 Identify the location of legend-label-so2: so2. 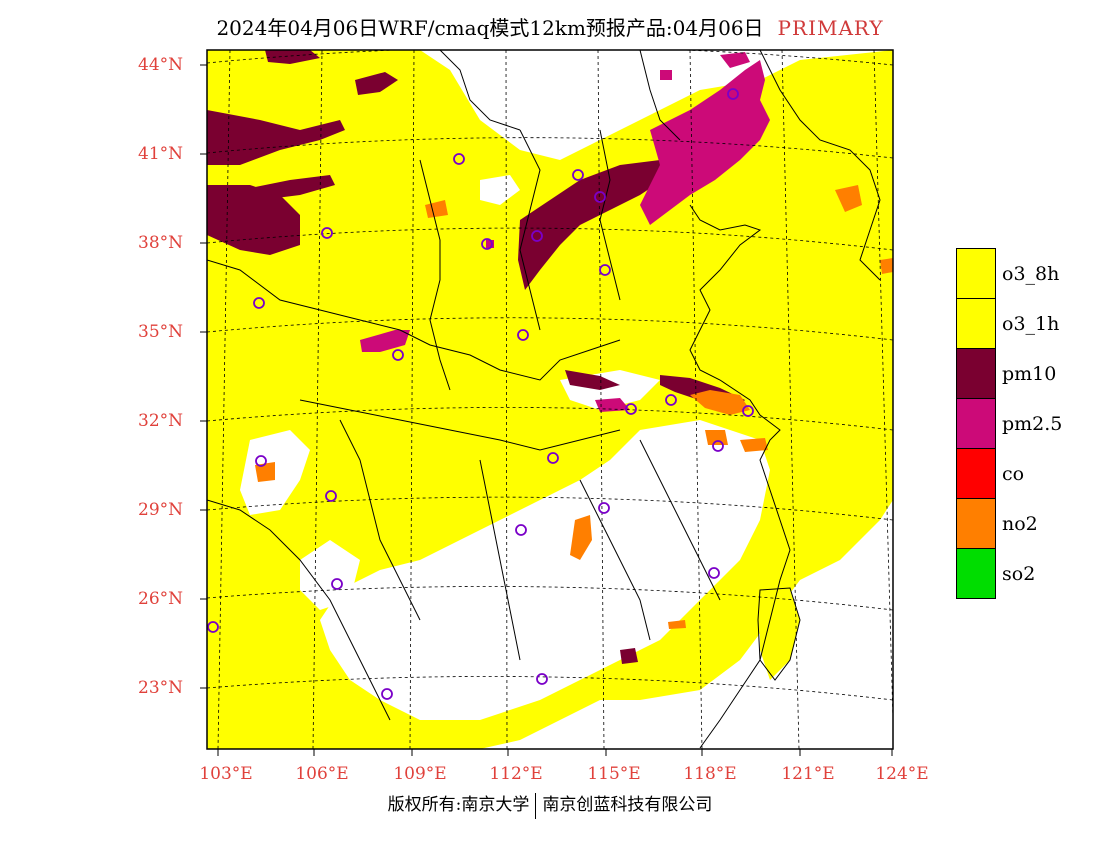
(1019, 574).